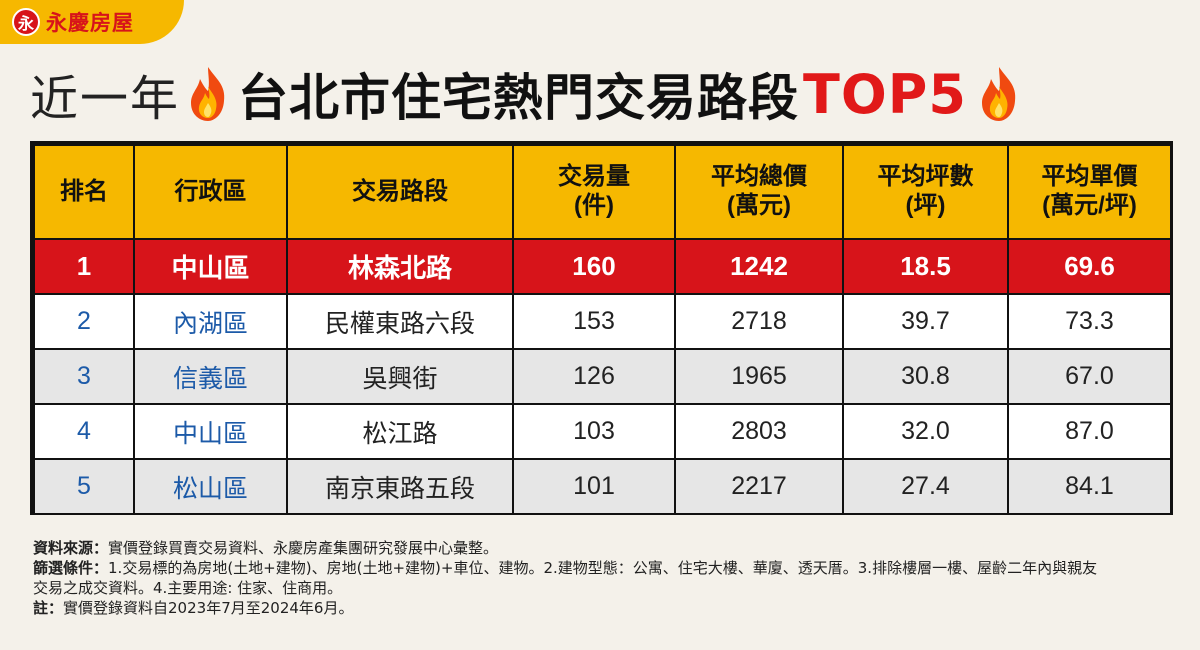 Image resolution: width=1200 pixels, height=650 pixels. What do you see at coordinates (603, 608) in the screenshot?
I see `note-period: 註：實價登錄資料自2023年7月至2024年6月。` at bounding box center [603, 608].